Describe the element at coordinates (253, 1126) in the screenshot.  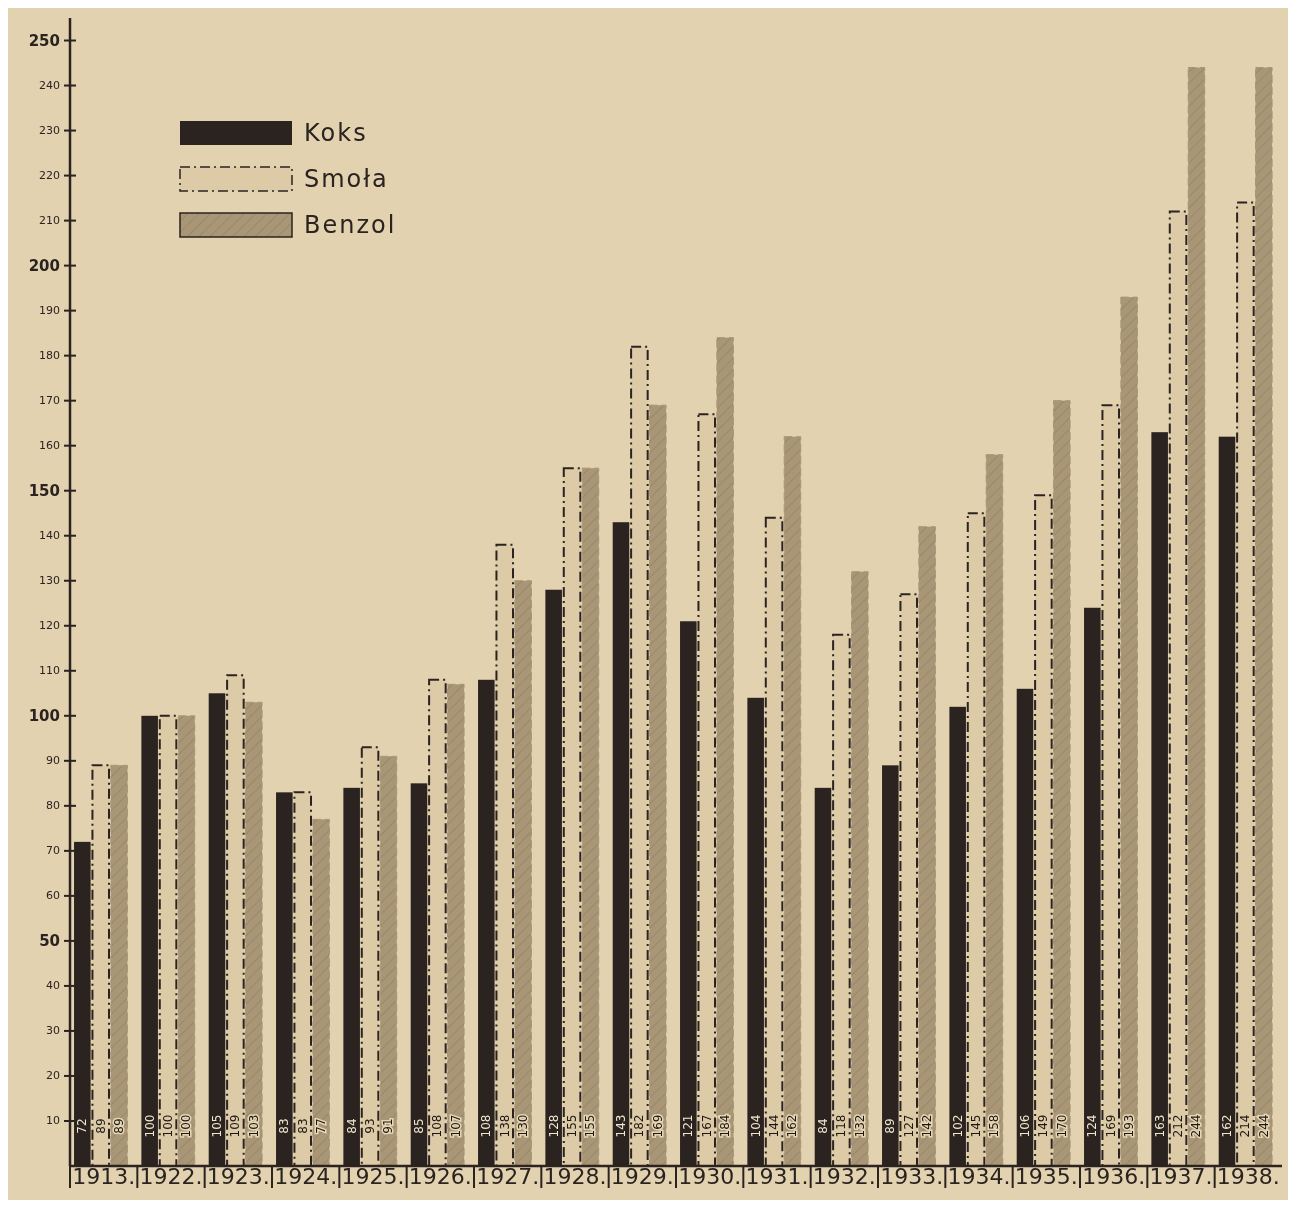
I see `data-label: 103` at that location.